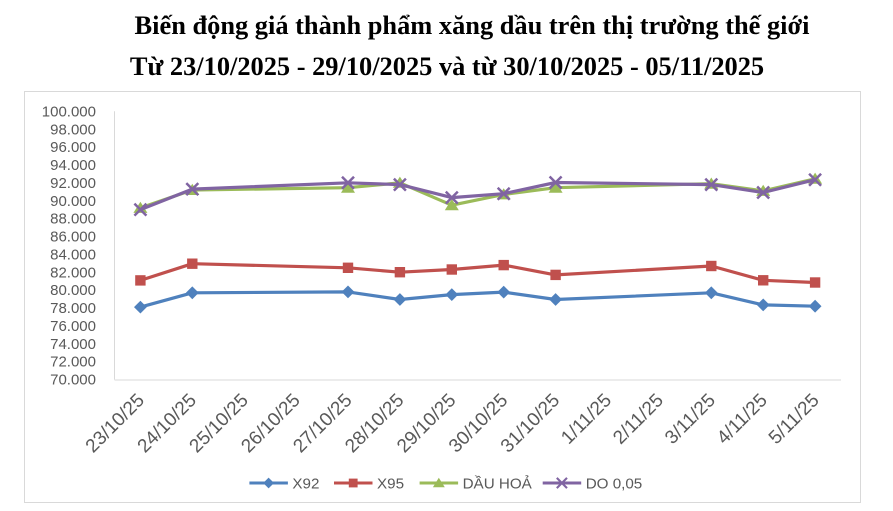 The image size is (893, 511). I want to click on svg-text: 84.000, so click(73, 254).